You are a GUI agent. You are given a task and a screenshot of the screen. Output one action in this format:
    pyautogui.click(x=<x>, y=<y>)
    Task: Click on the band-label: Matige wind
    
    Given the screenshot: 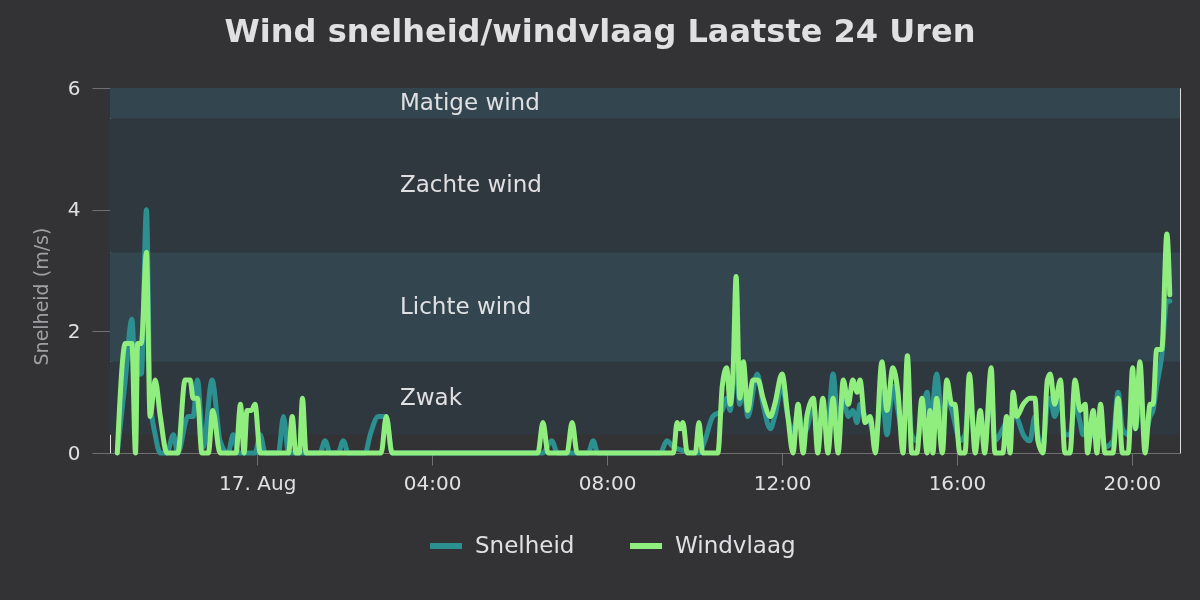 What is the action you would take?
    pyautogui.click(x=470, y=102)
    